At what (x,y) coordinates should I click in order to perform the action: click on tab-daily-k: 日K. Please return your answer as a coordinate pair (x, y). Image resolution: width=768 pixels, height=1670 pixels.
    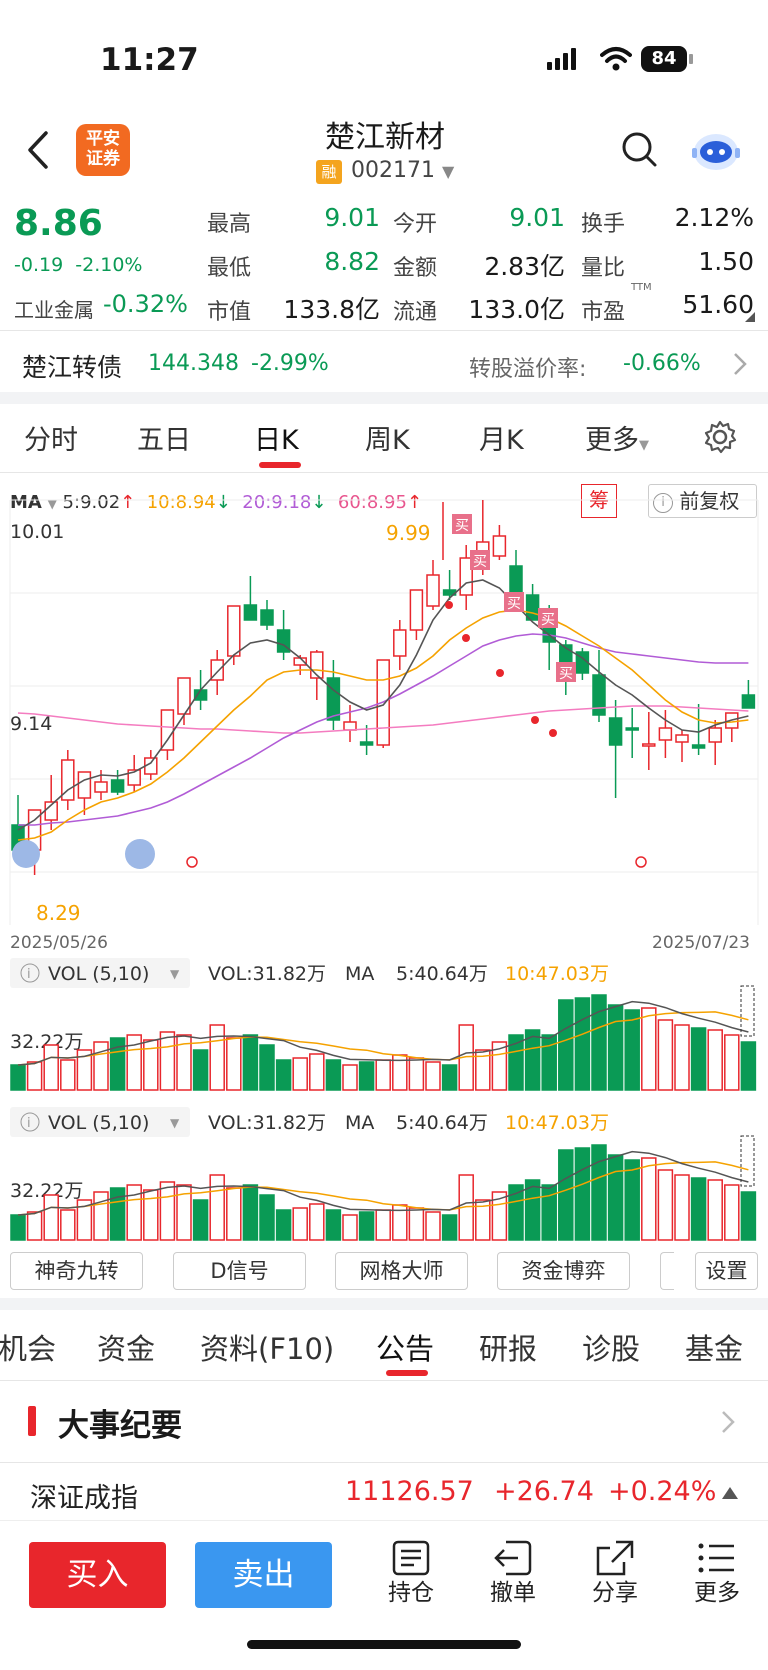
    Looking at the image, I should click on (276, 440).